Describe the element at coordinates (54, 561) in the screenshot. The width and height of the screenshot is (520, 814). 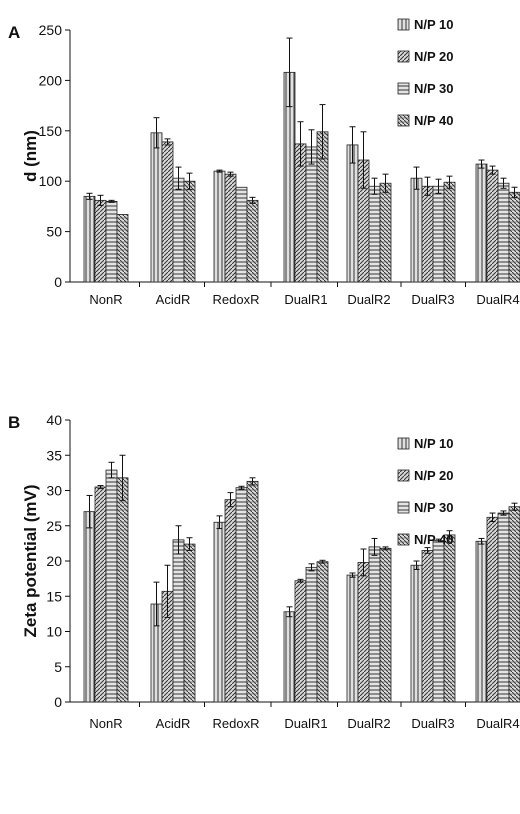
I see `y-tick-label: 20` at that location.